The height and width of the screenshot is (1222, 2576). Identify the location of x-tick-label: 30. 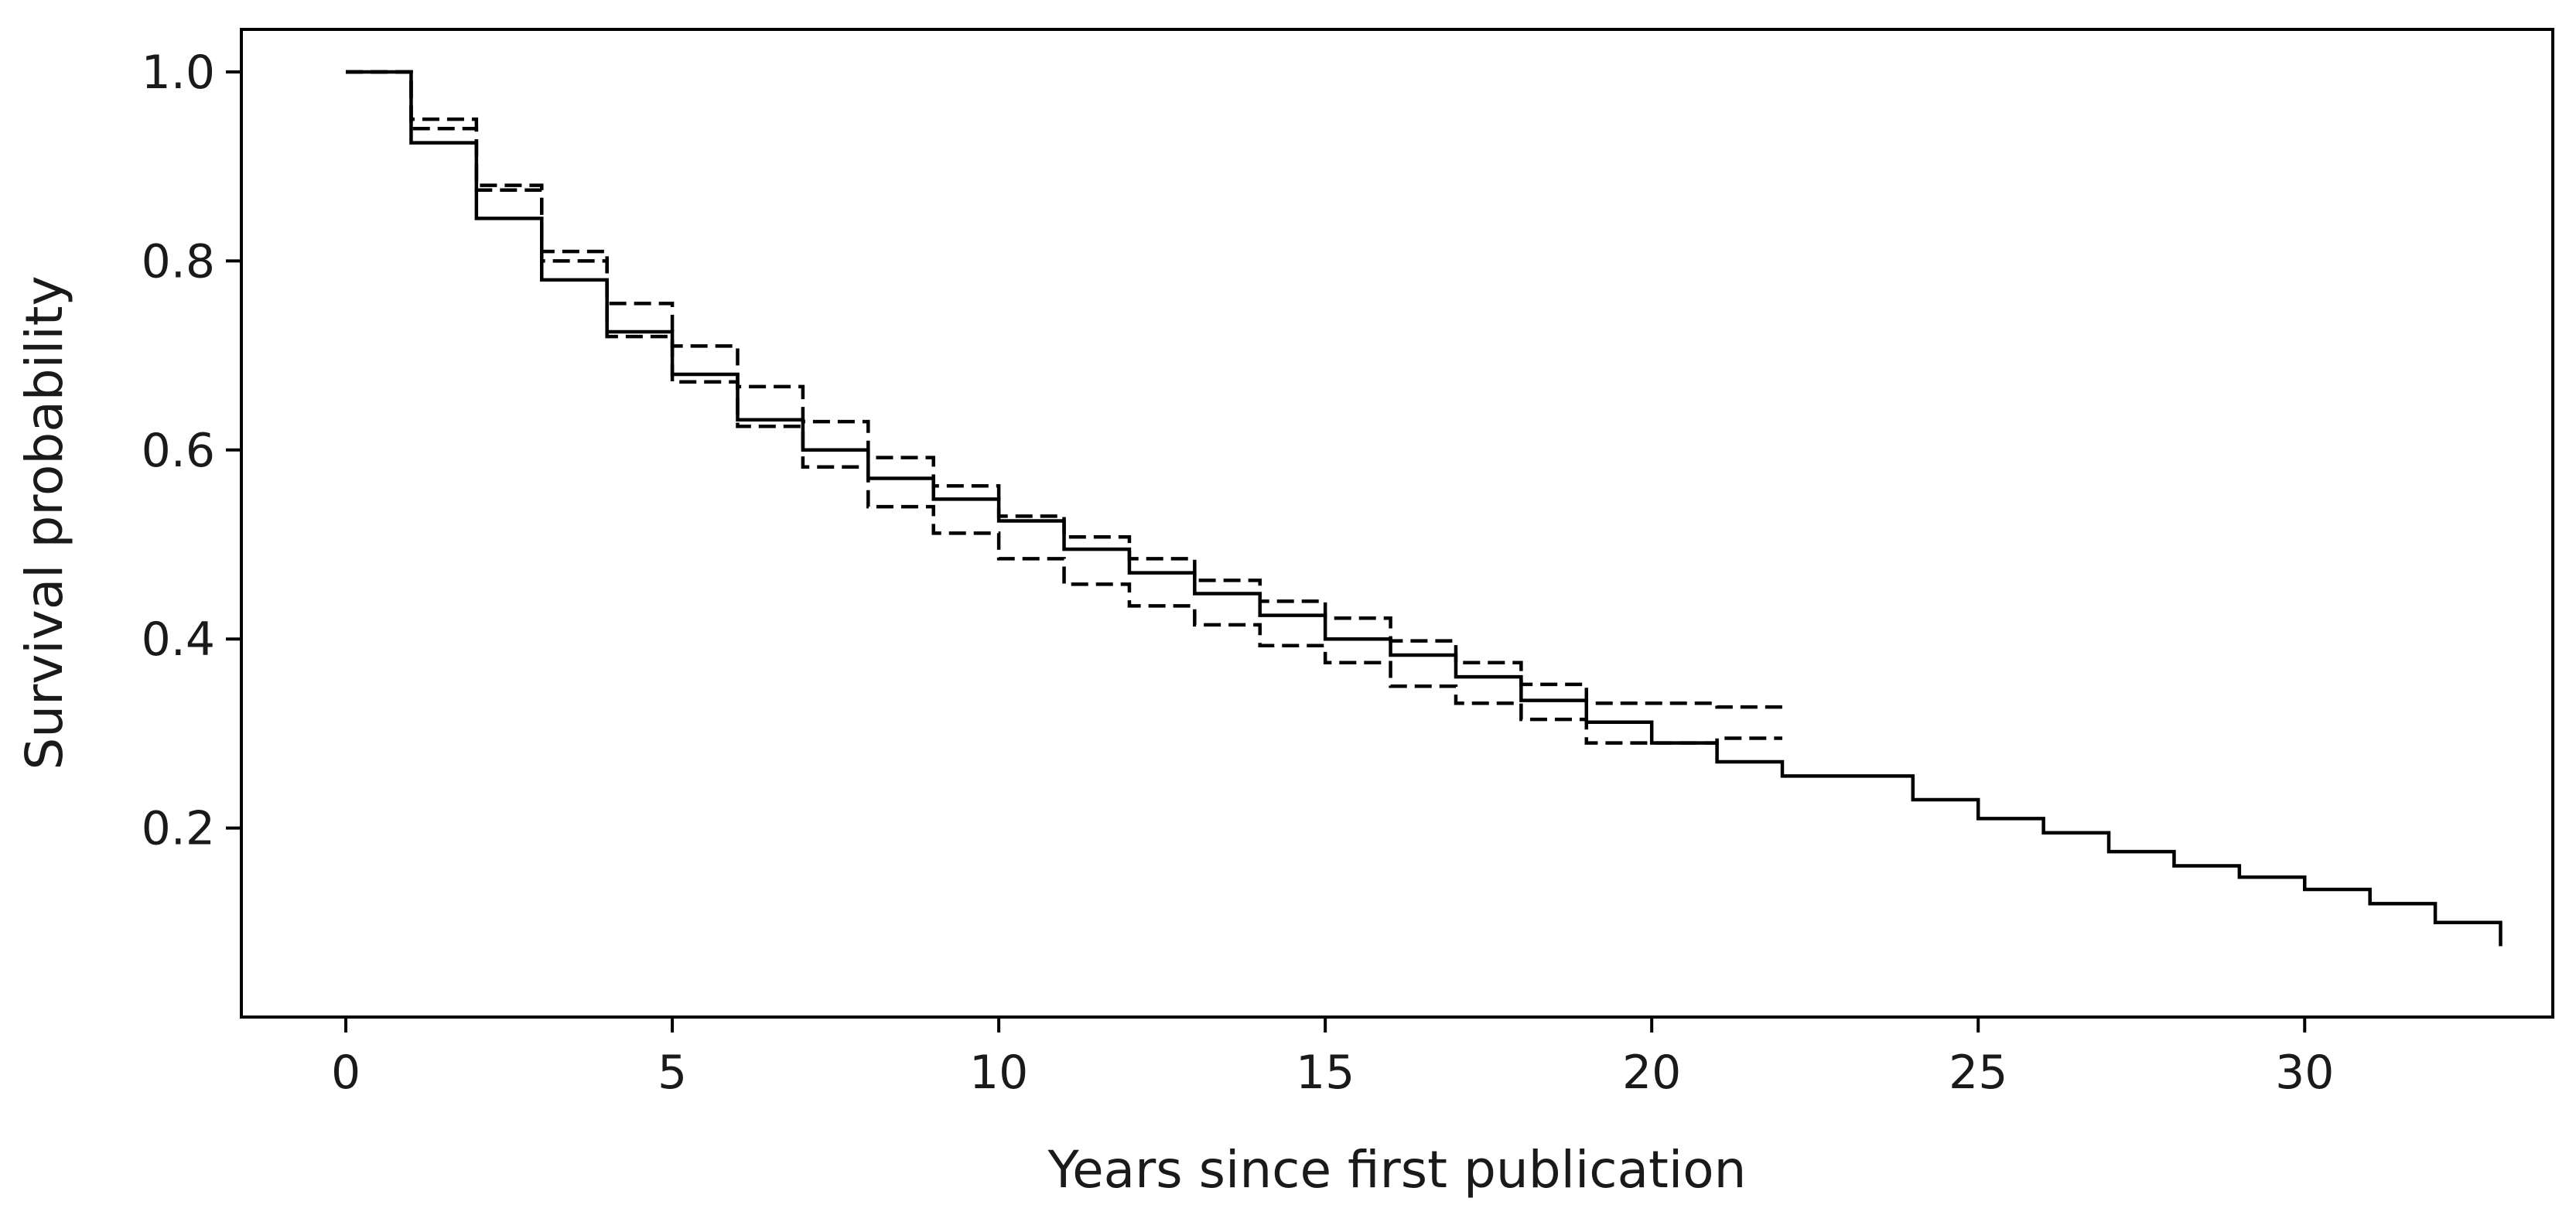
(2304, 1073).